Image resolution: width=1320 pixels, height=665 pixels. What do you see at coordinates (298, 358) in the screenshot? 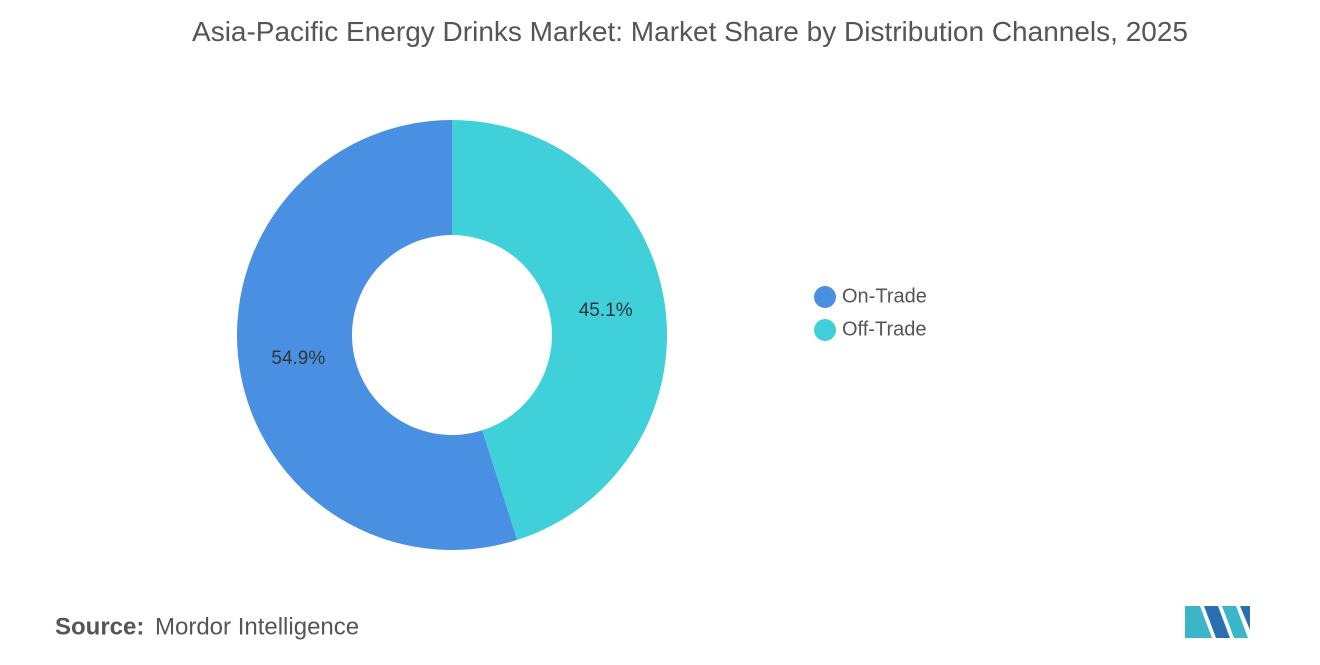
I see `value-label: 54.9%` at bounding box center [298, 358].